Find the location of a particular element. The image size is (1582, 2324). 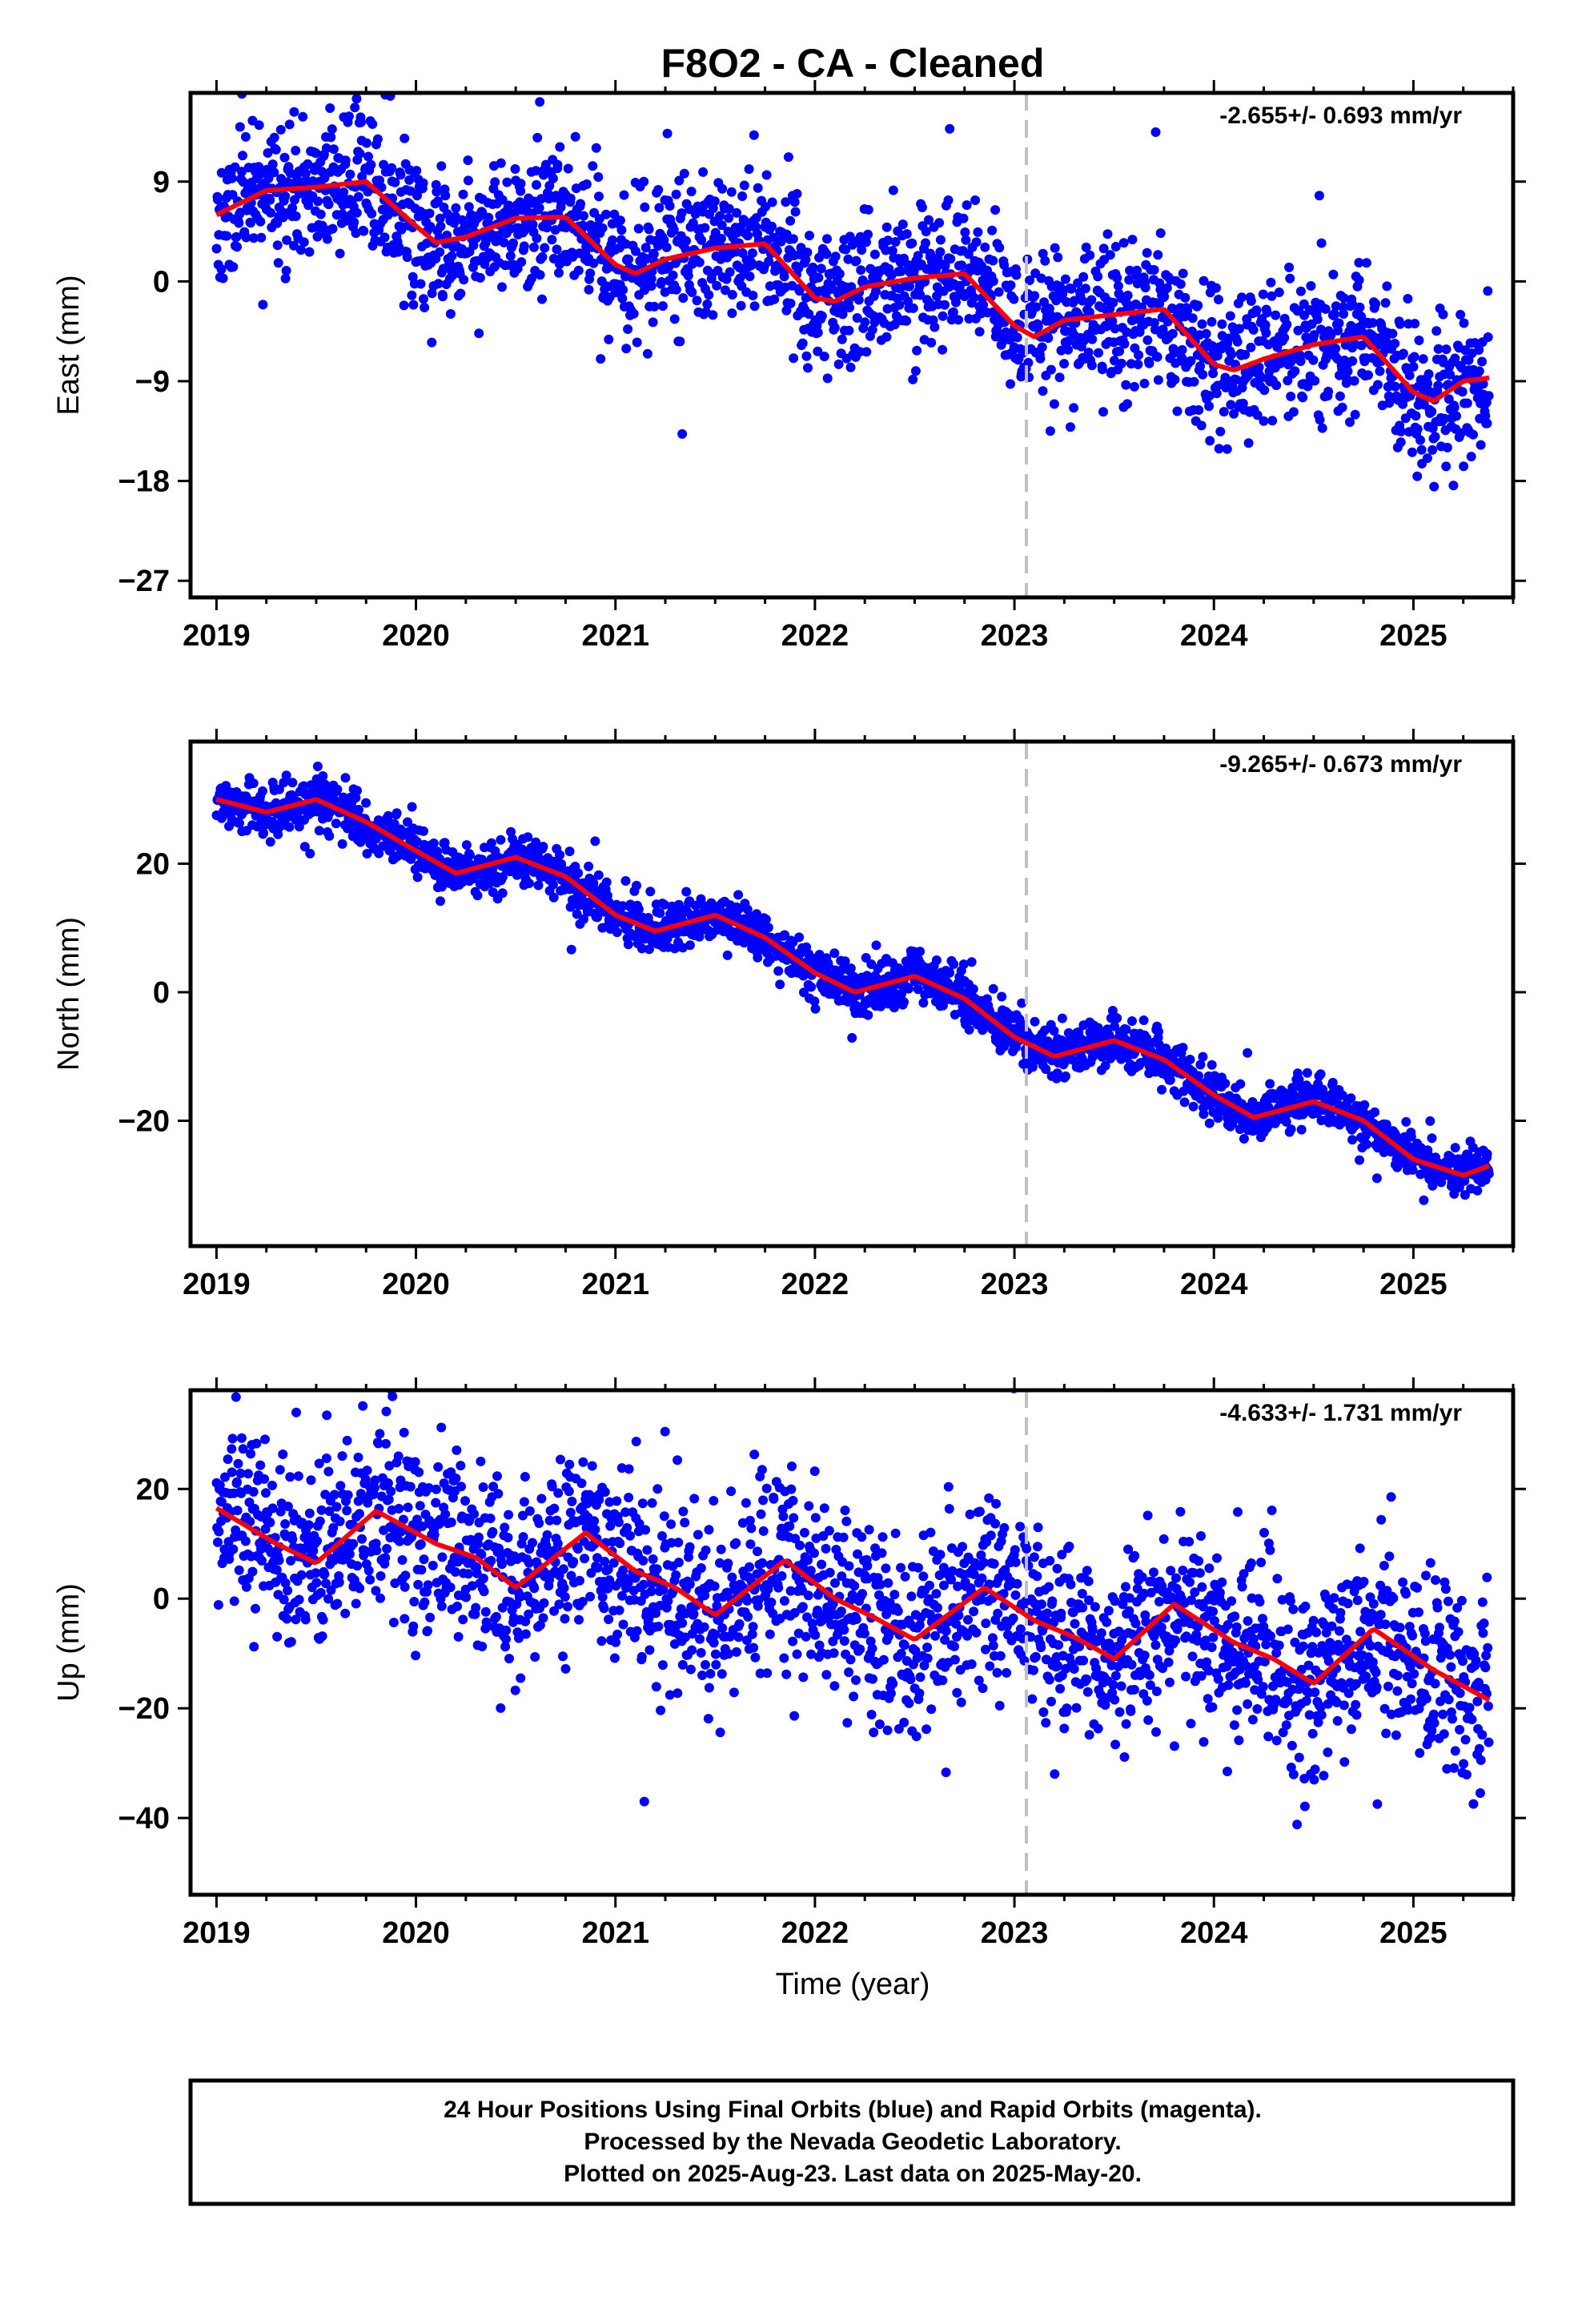

model-fit-line is located at coordinates (852, 291).